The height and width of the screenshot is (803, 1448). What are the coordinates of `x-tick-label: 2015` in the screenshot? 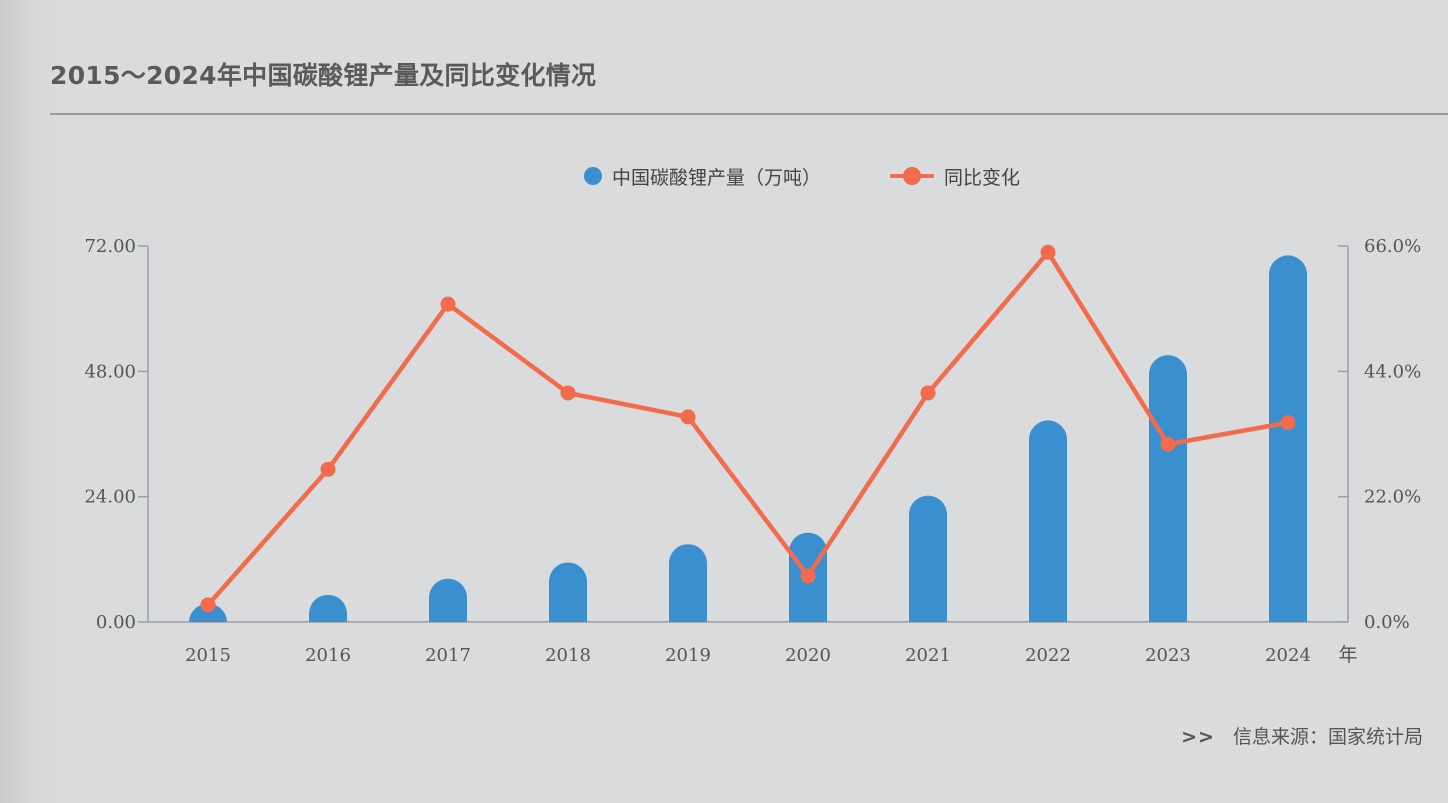 It's located at (208, 655).